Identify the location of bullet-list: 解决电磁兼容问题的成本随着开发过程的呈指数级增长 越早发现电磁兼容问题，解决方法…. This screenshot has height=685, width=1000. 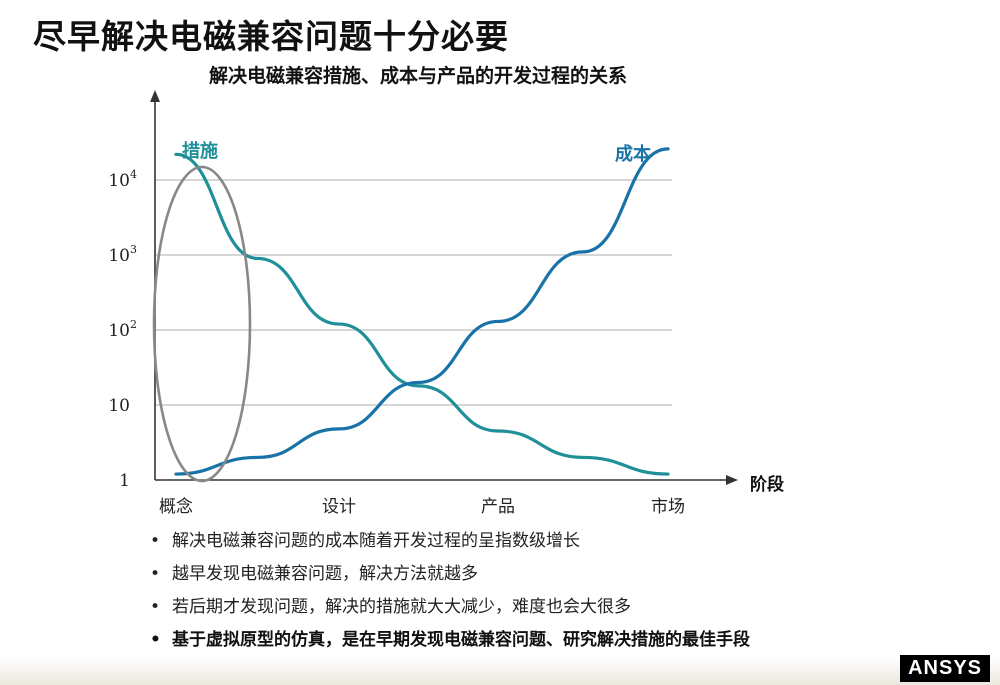
(450, 599).